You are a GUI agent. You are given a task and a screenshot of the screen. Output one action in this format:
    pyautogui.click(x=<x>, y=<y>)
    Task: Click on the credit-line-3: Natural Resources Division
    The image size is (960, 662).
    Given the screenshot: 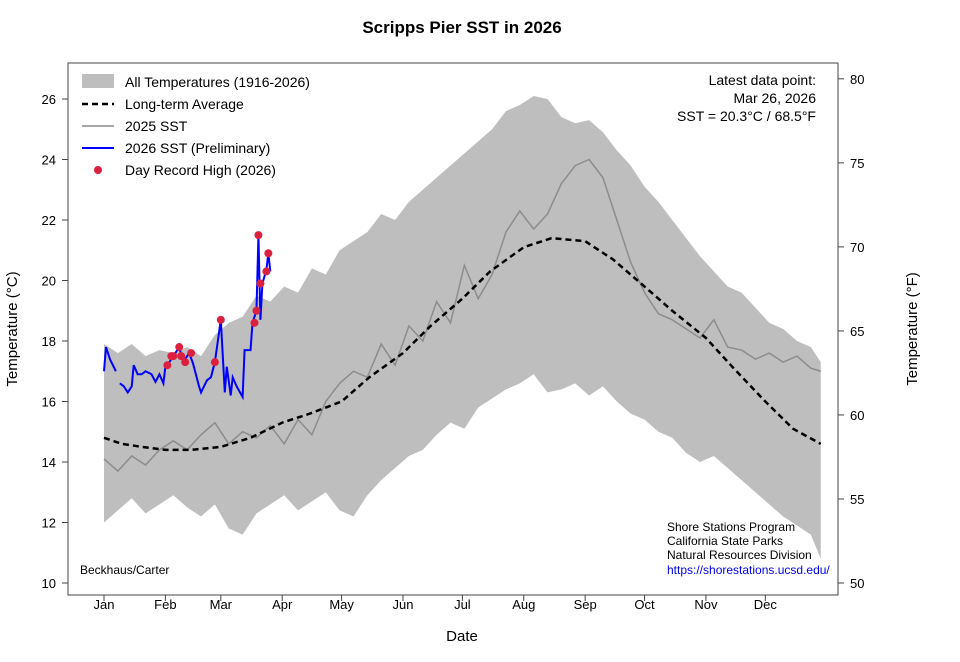 What is the action you would take?
    pyautogui.click(x=739, y=555)
    